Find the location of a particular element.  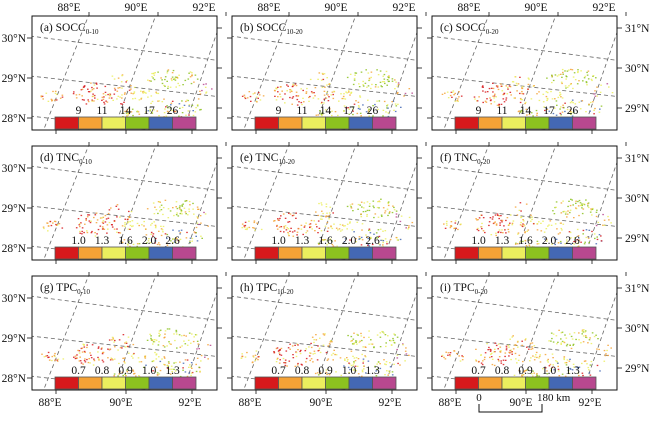

panel-letter: (i) TPC is located at coordinates (457, 288).